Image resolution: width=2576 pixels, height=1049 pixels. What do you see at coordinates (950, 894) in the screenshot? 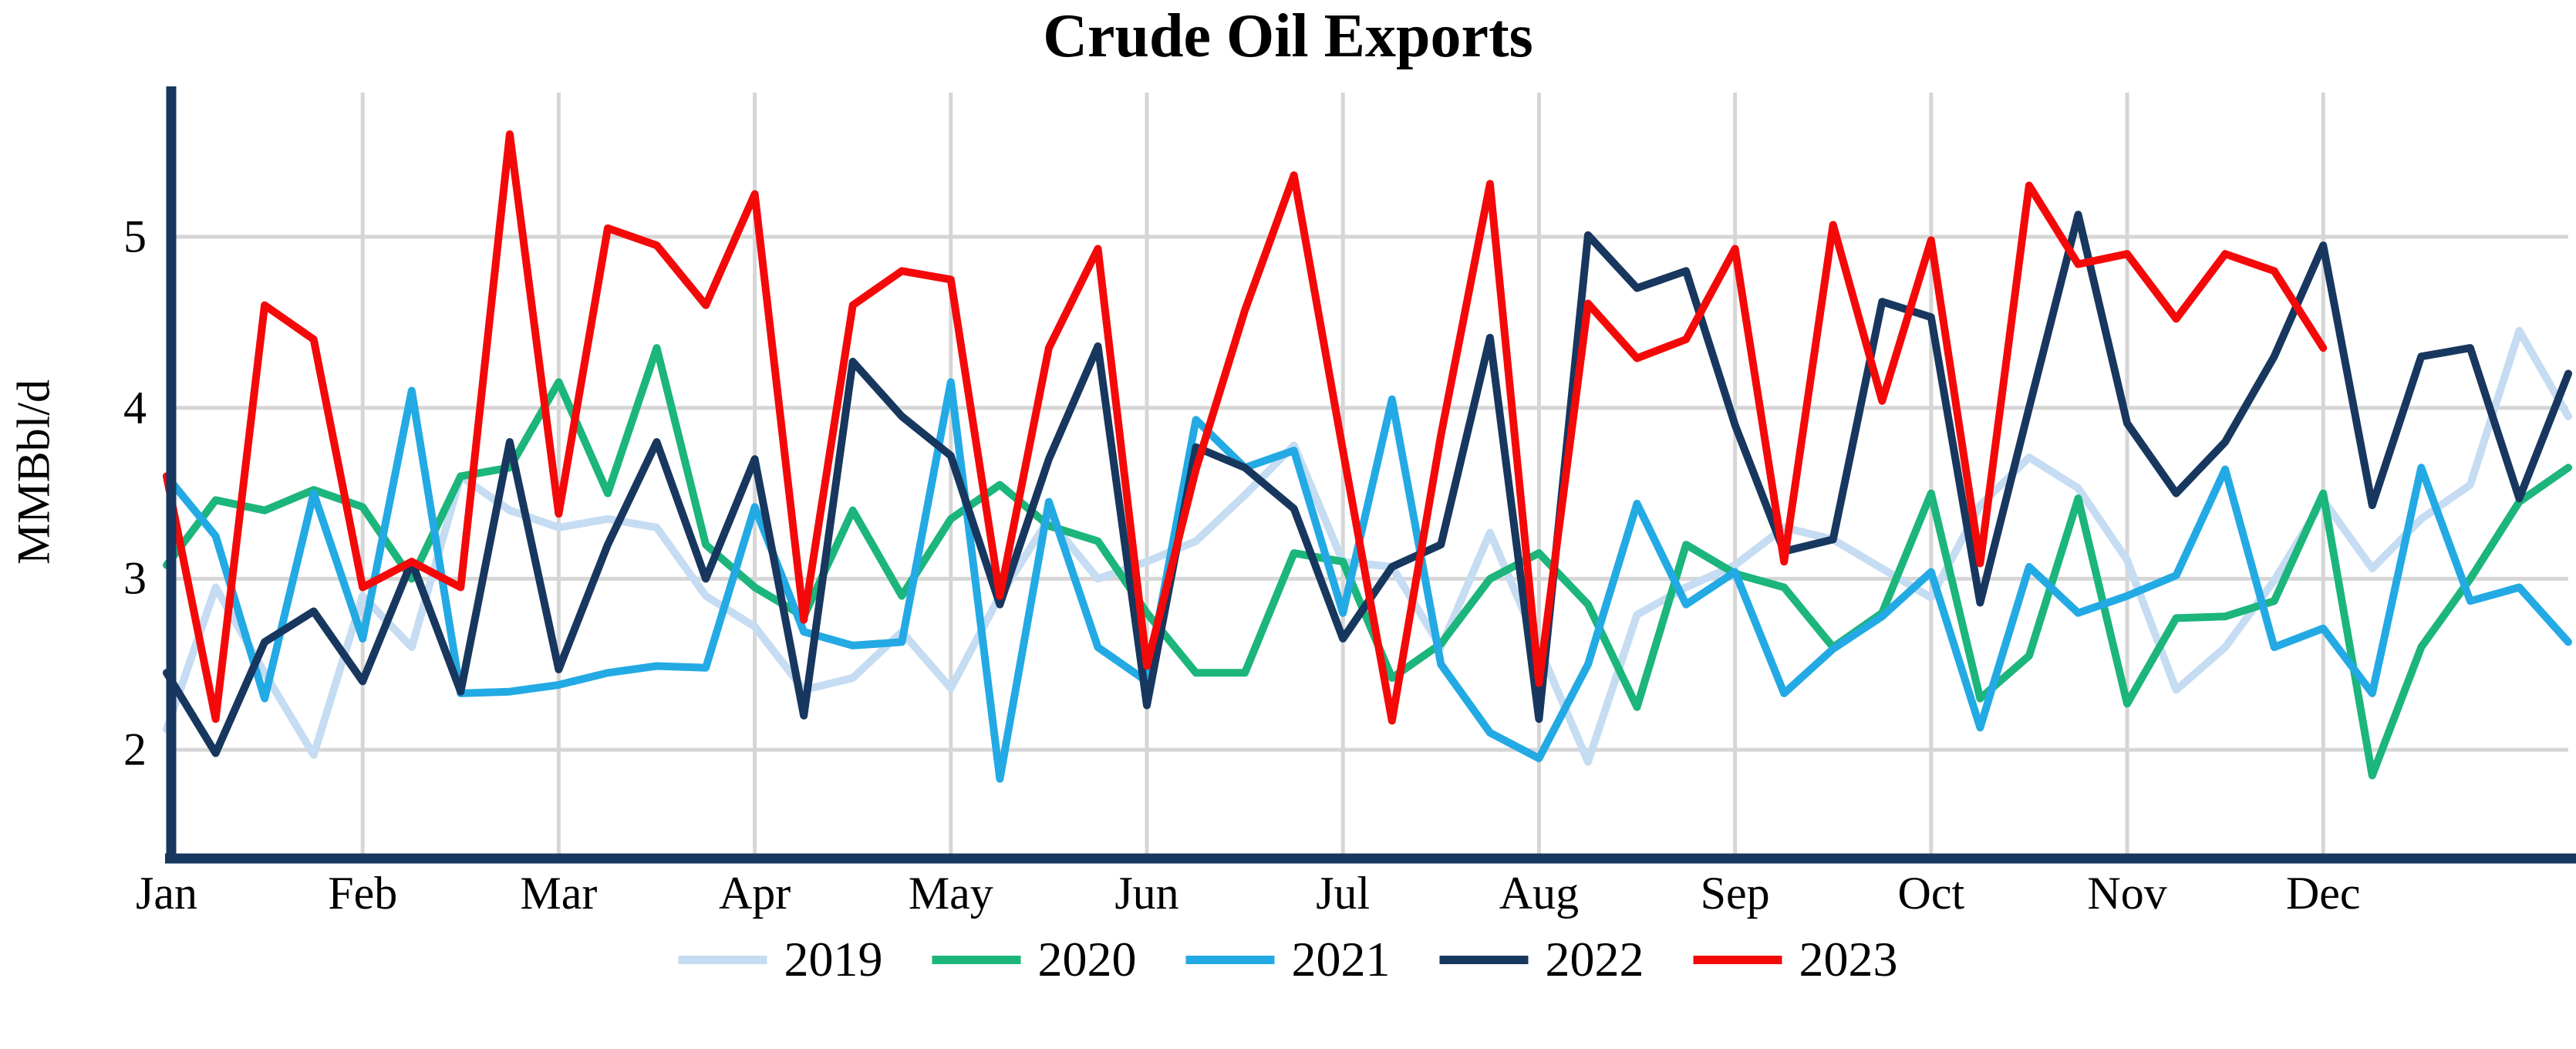
I see `x-tick-label-May: May` at bounding box center [950, 894].